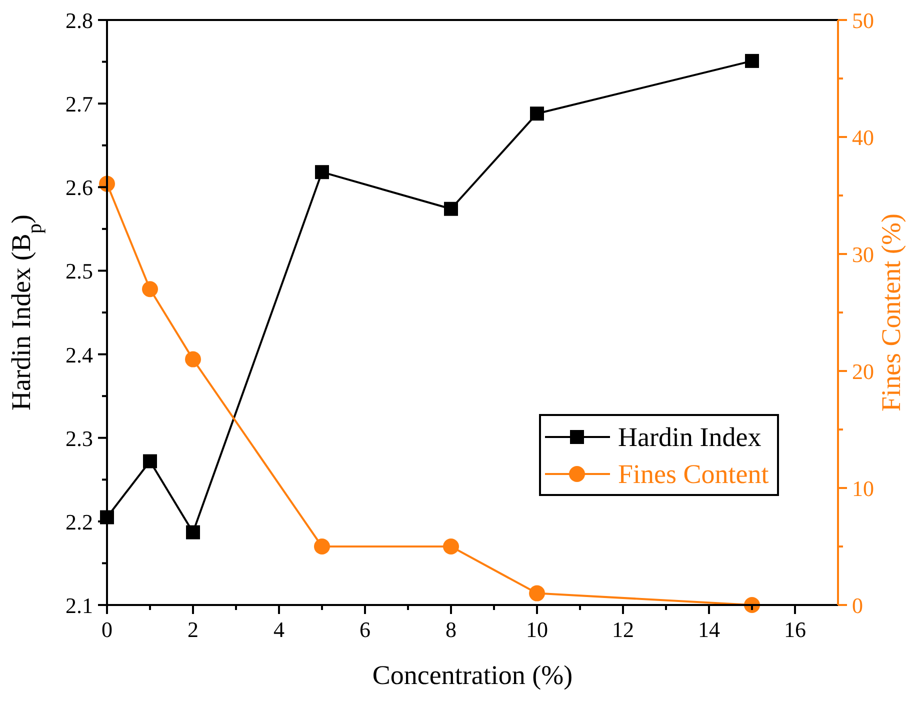 This screenshot has width=918, height=702. I want to click on x-tick-label: 0, so click(107, 629).